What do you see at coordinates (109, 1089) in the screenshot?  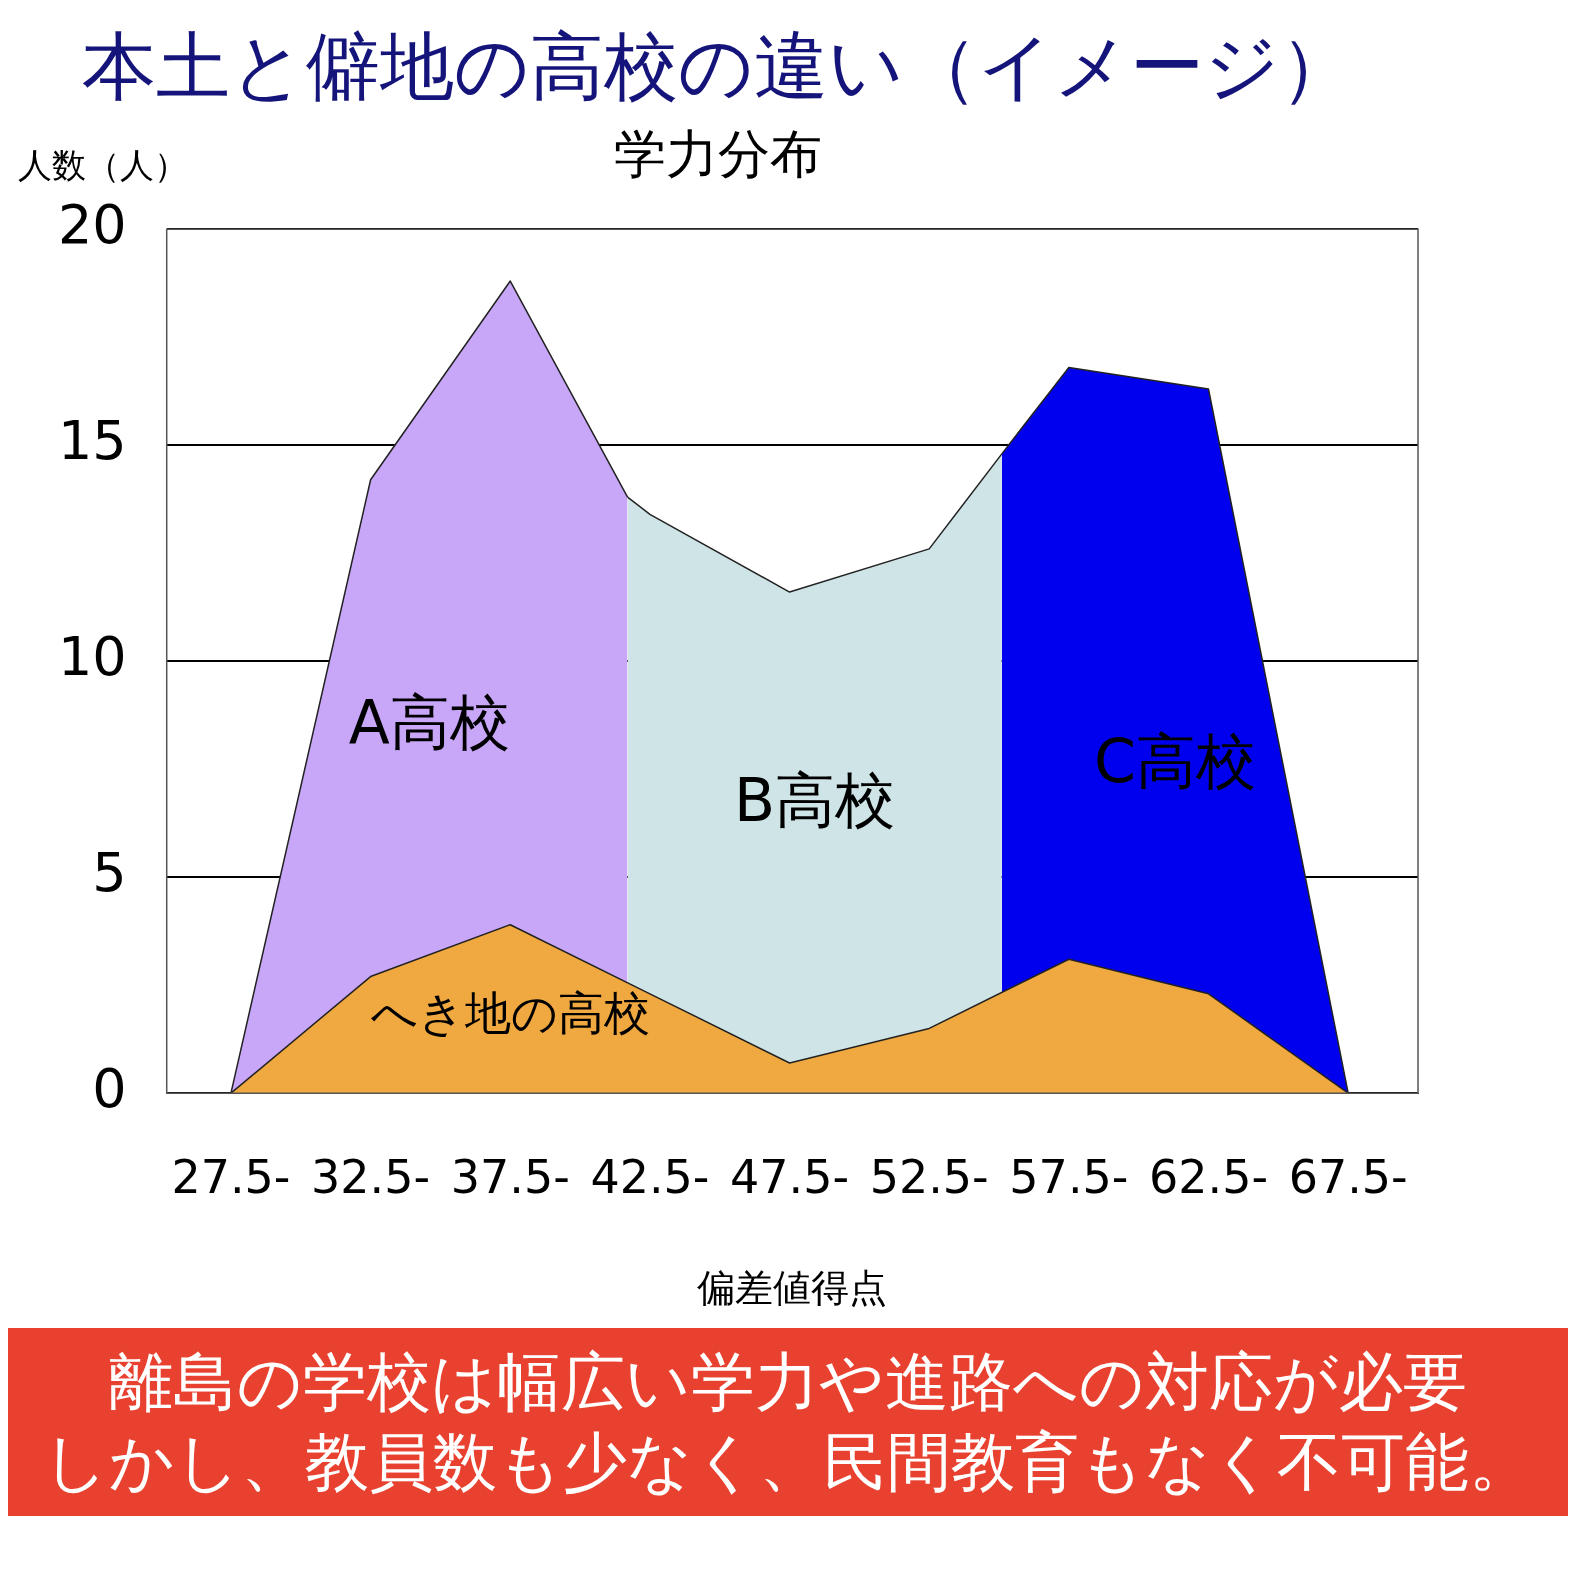 I see `y-tick-label: 0` at bounding box center [109, 1089].